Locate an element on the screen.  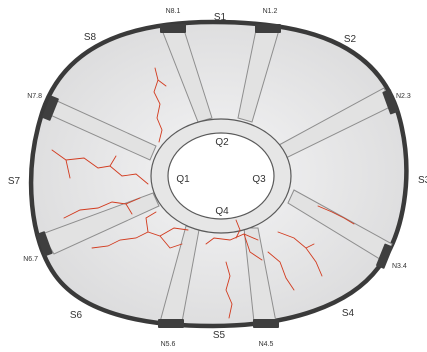
label-s6: S6 is located at coordinates (76, 315).